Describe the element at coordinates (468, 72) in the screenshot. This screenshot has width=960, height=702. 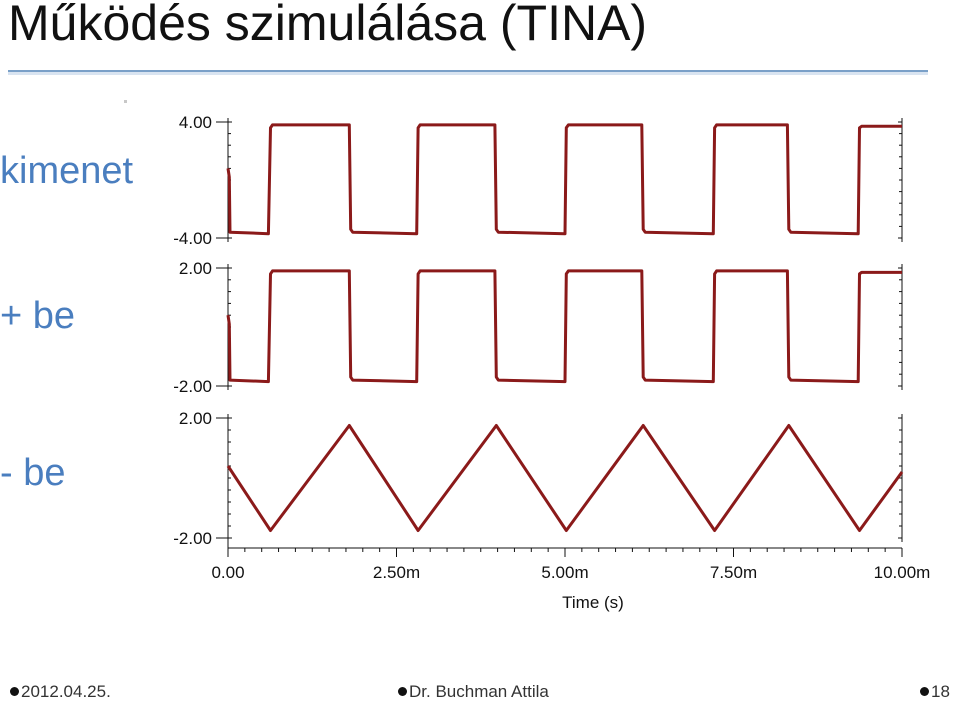
I see `title-underline` at that location.